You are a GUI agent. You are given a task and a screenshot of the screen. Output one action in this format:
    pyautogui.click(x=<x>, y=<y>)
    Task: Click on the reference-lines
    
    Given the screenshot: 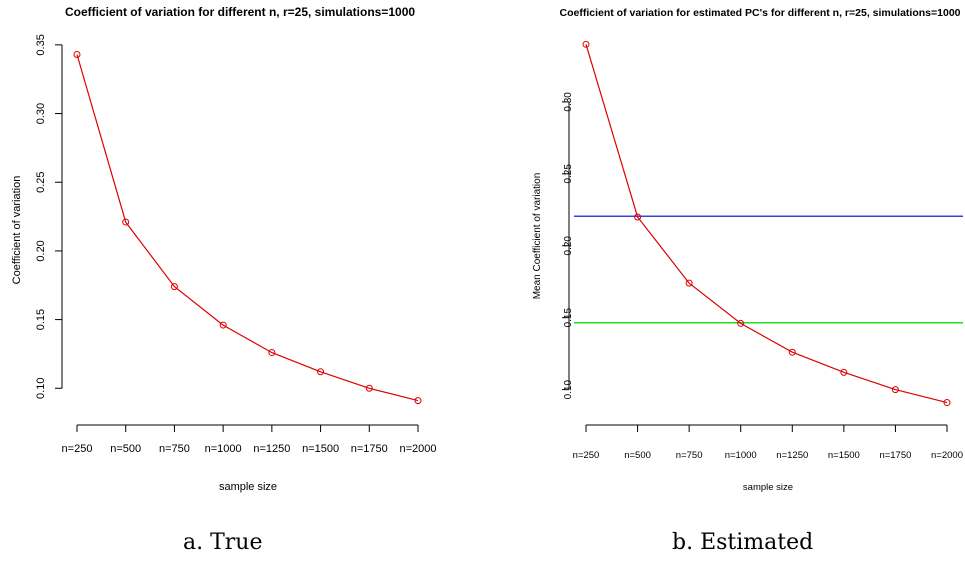 What is the action you would take?
    pyautogui.click(x=768, y=269)
    